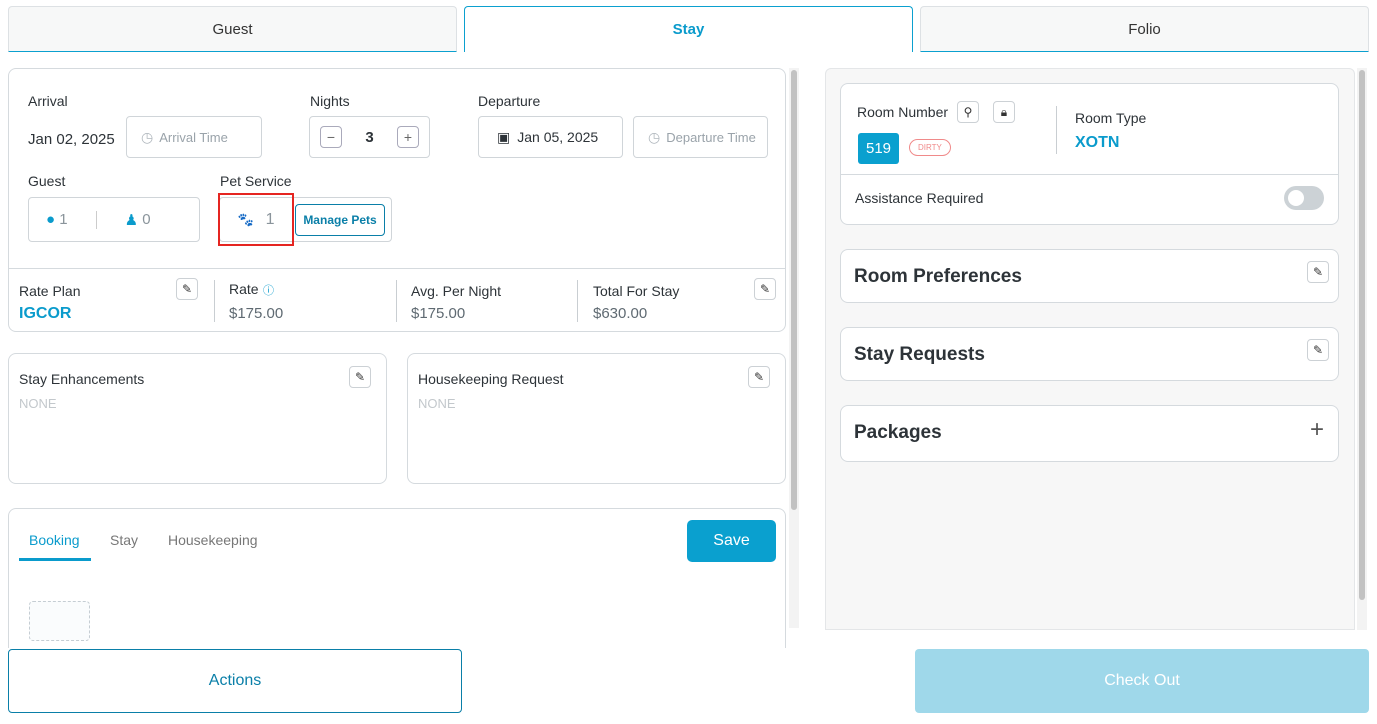  I want to click on housekeeping-value: NONE, so click(437, 403).